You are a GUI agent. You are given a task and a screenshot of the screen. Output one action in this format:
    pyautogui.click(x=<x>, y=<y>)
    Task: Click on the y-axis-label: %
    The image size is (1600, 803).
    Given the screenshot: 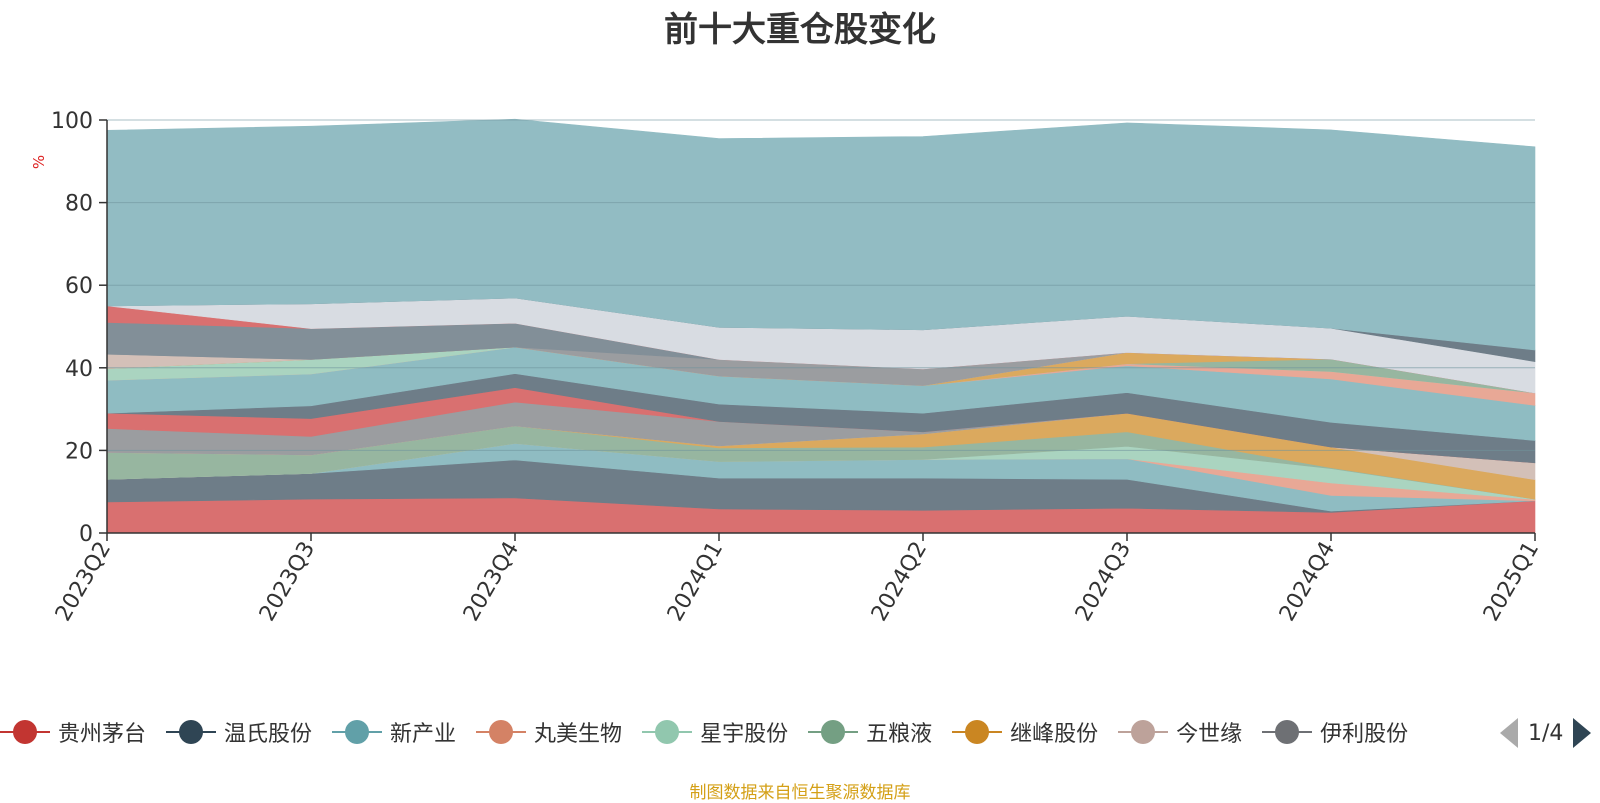 What is the action you would take?
    pyautogui.click(x=39, y=162)
    